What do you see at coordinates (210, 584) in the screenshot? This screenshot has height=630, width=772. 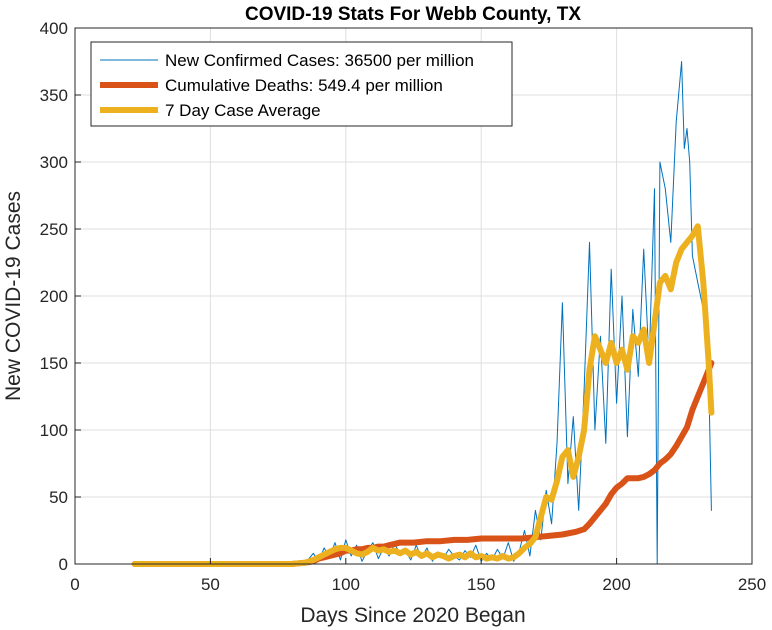 I see `x-tick-label: 50` at bounding box center [210, 584].